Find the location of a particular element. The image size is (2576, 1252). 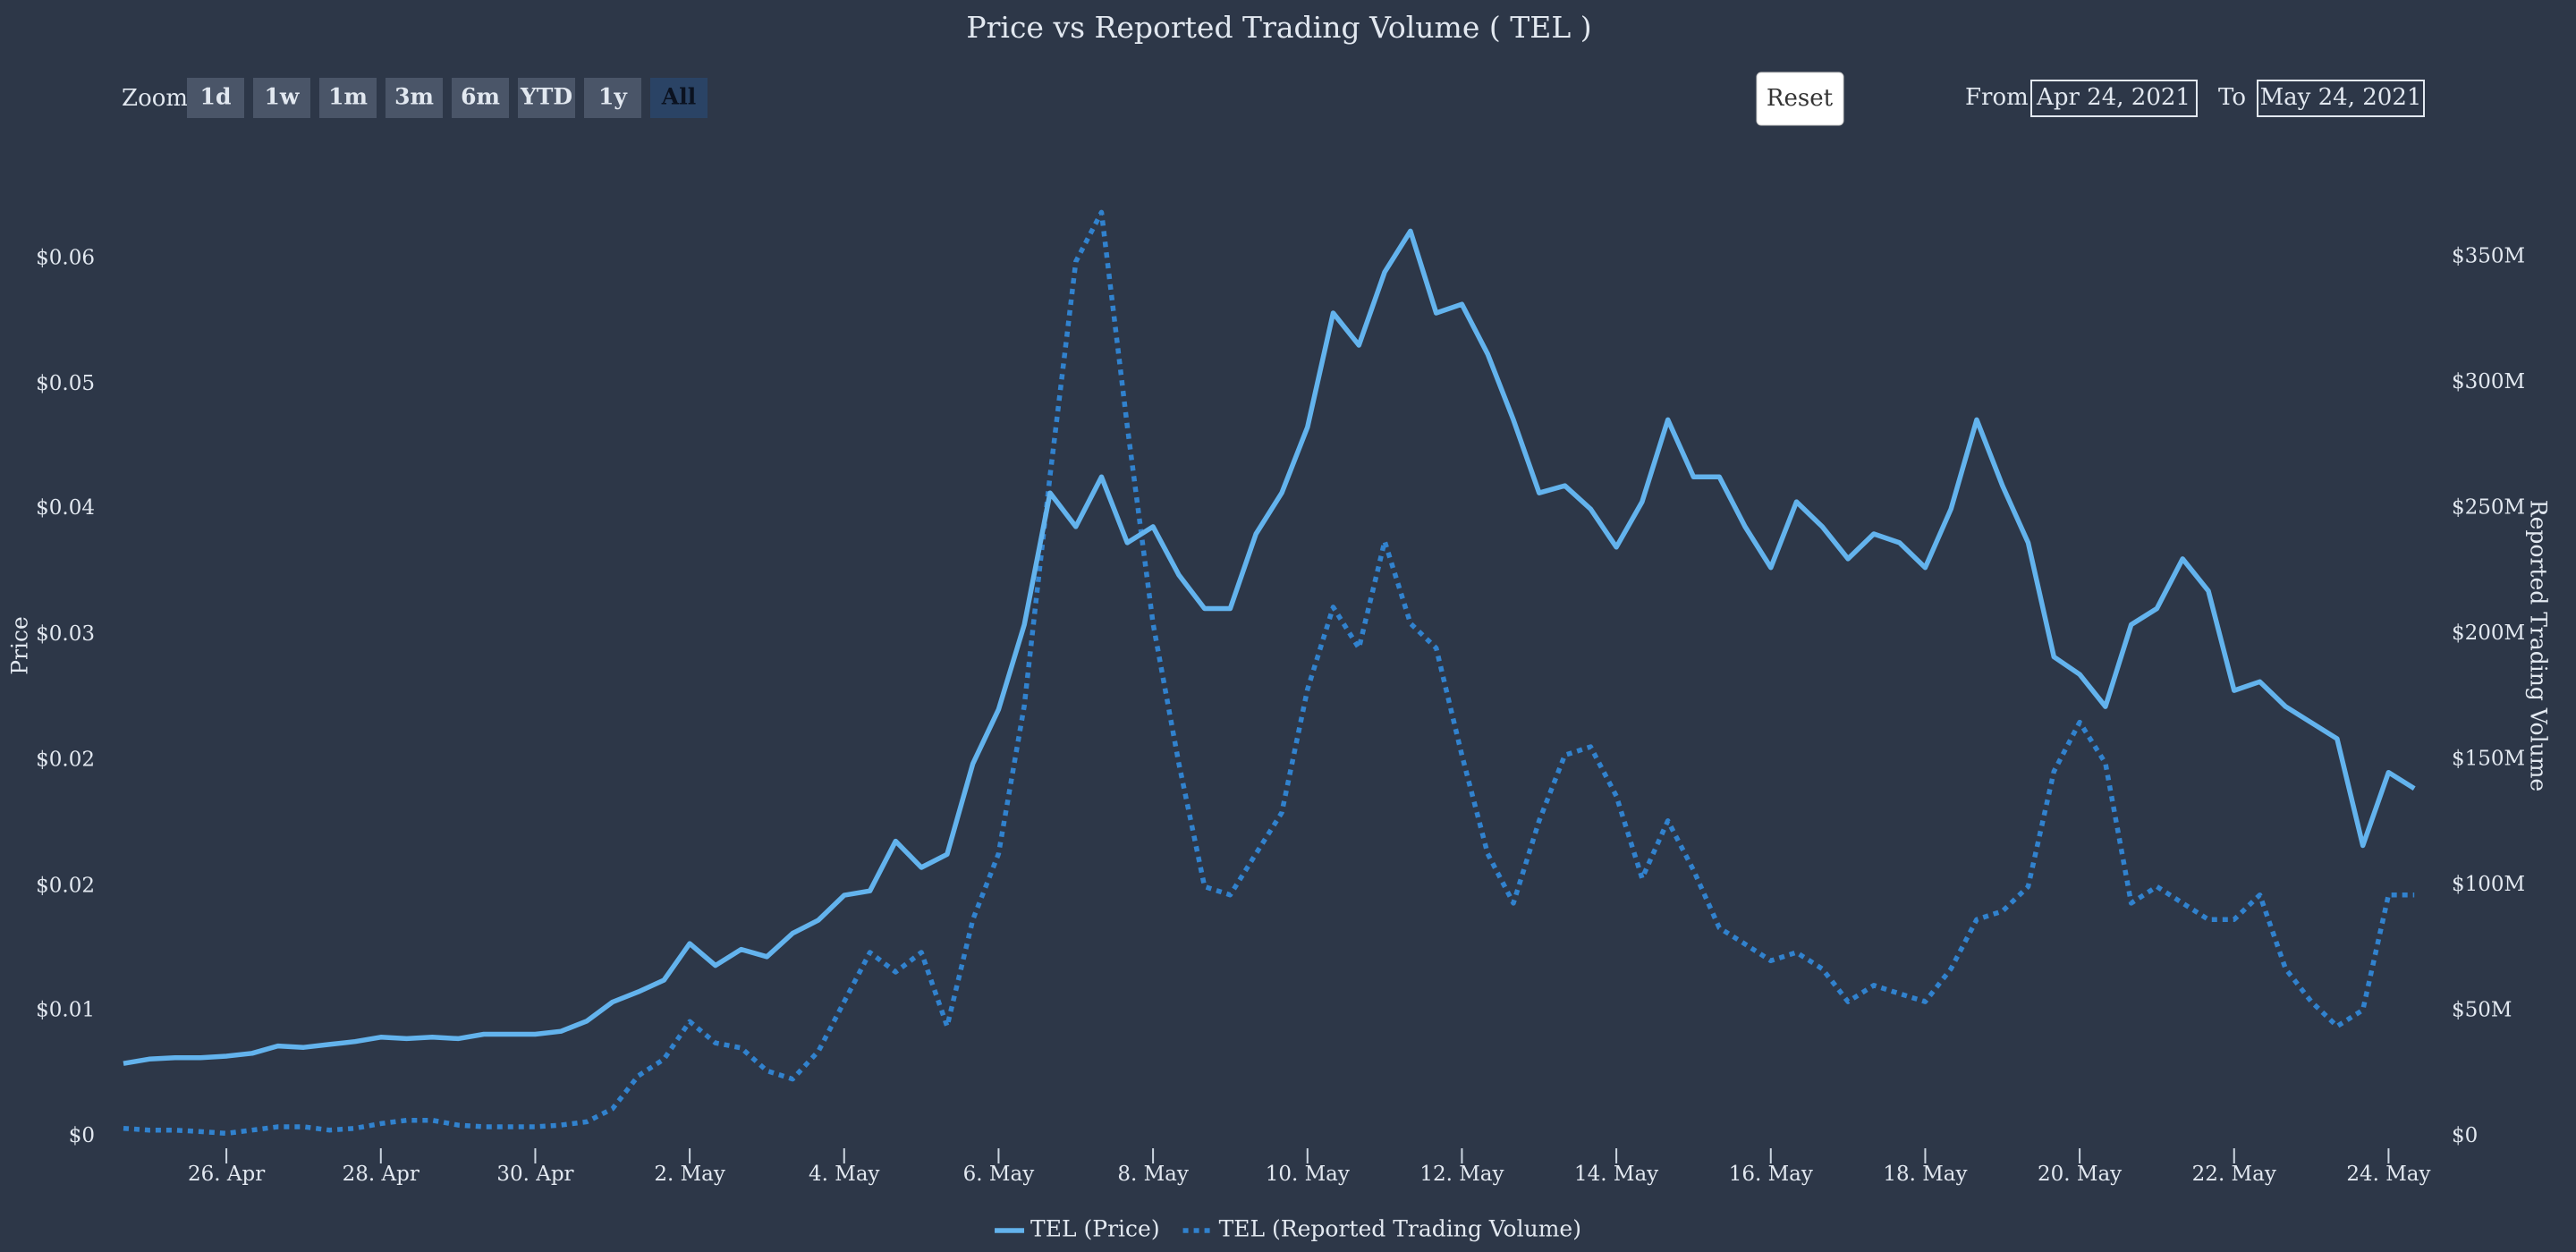

x-tick-label: 16. May is located at coordinates (1771, 1174).